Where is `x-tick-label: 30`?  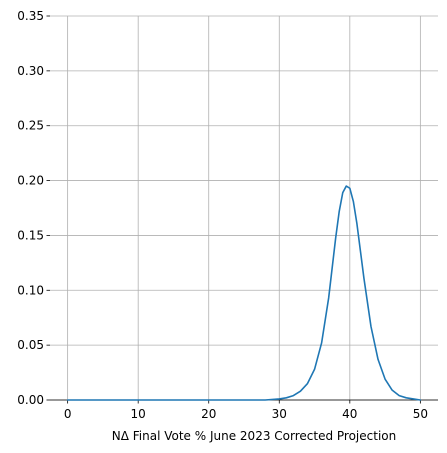 x-tick-label: 30 is located at coordinates (279, 414).